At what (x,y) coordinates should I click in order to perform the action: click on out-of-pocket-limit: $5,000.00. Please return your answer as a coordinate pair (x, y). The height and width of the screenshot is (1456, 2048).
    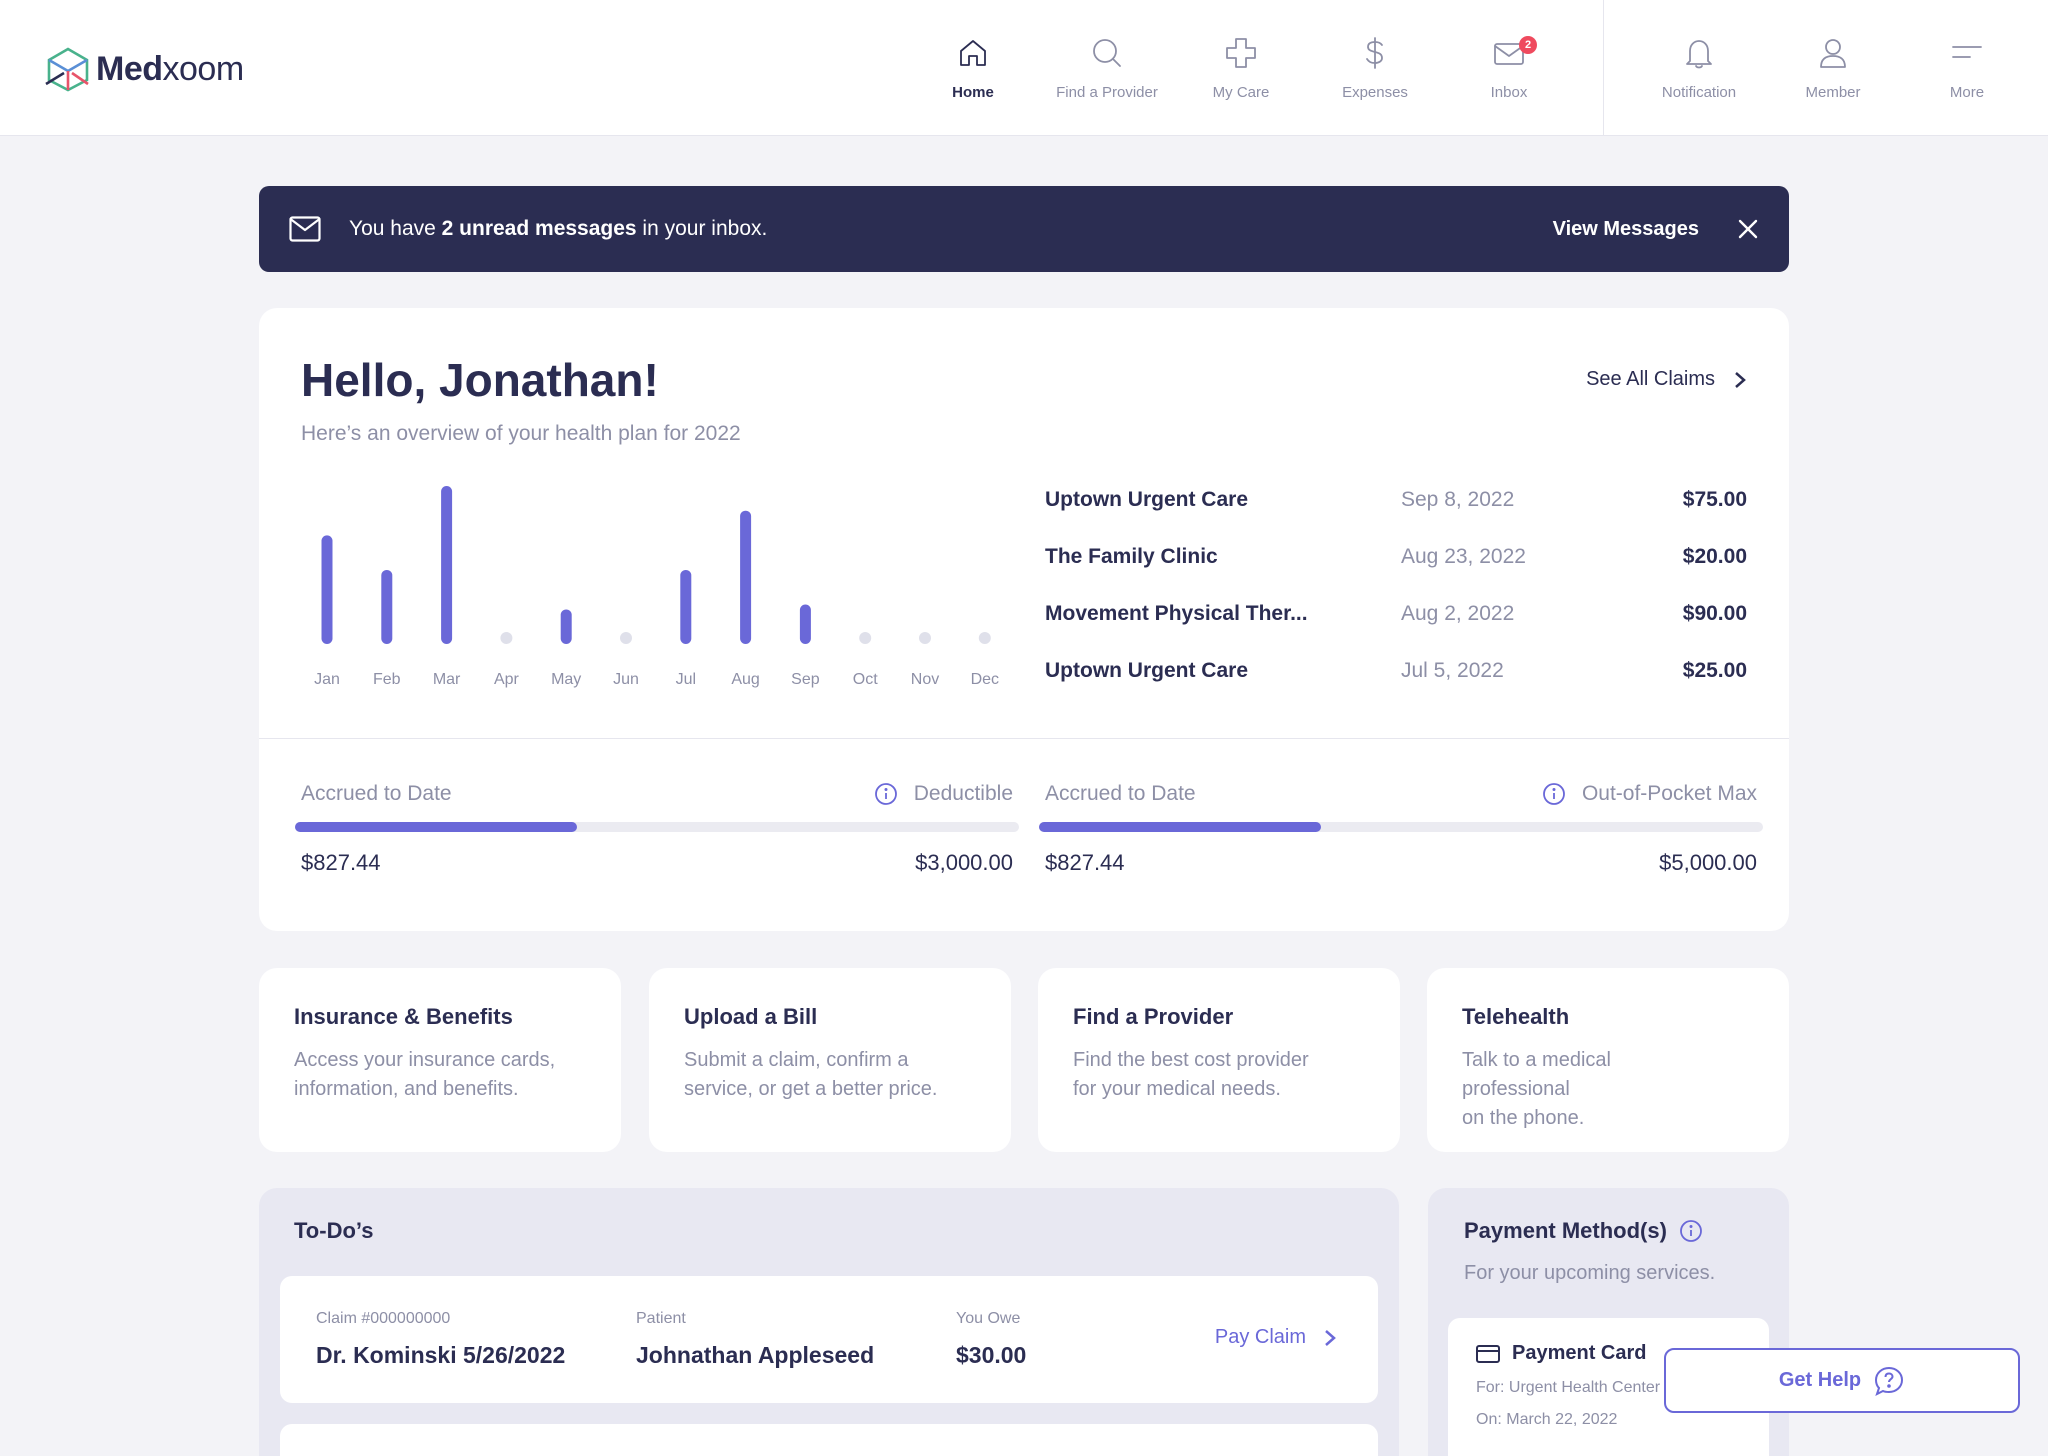
    Looking at the image, I should click on (1708, 862).